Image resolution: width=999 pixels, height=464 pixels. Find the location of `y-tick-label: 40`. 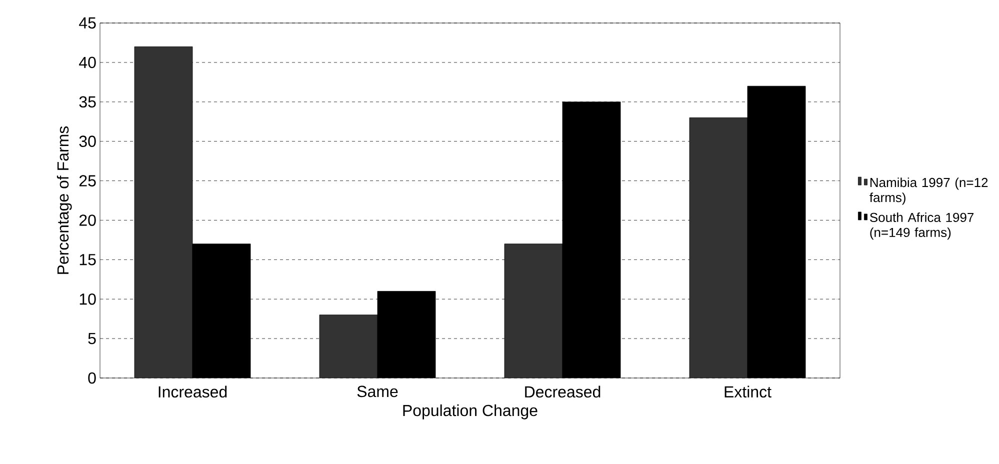

y-tick-label: 40 is located at coordinates (87, 62).